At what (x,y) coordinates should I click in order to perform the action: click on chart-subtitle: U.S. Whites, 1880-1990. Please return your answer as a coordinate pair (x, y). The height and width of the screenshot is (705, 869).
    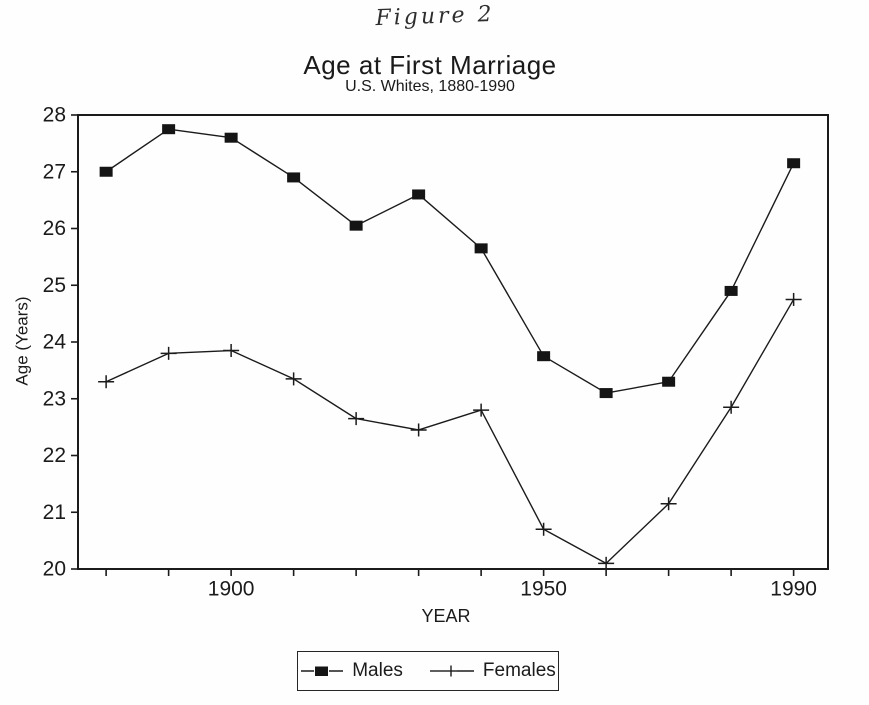
    Looking at the image, I should click on (430, 86).